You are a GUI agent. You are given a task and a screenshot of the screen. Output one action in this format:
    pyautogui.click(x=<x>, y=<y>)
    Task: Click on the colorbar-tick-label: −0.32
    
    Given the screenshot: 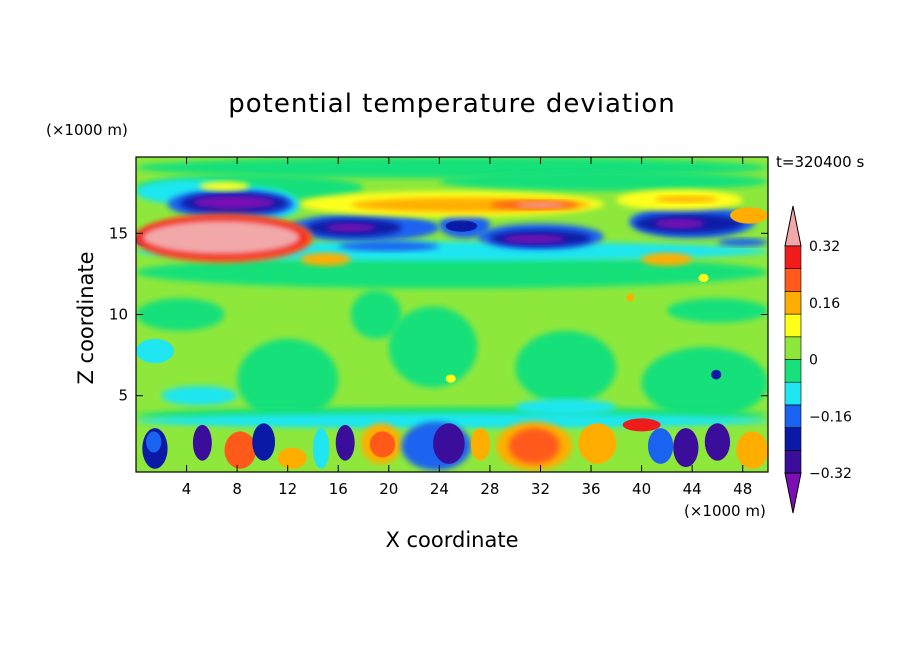 What is the action you would take?
    pyautogui.click(x=830, y=474)
    